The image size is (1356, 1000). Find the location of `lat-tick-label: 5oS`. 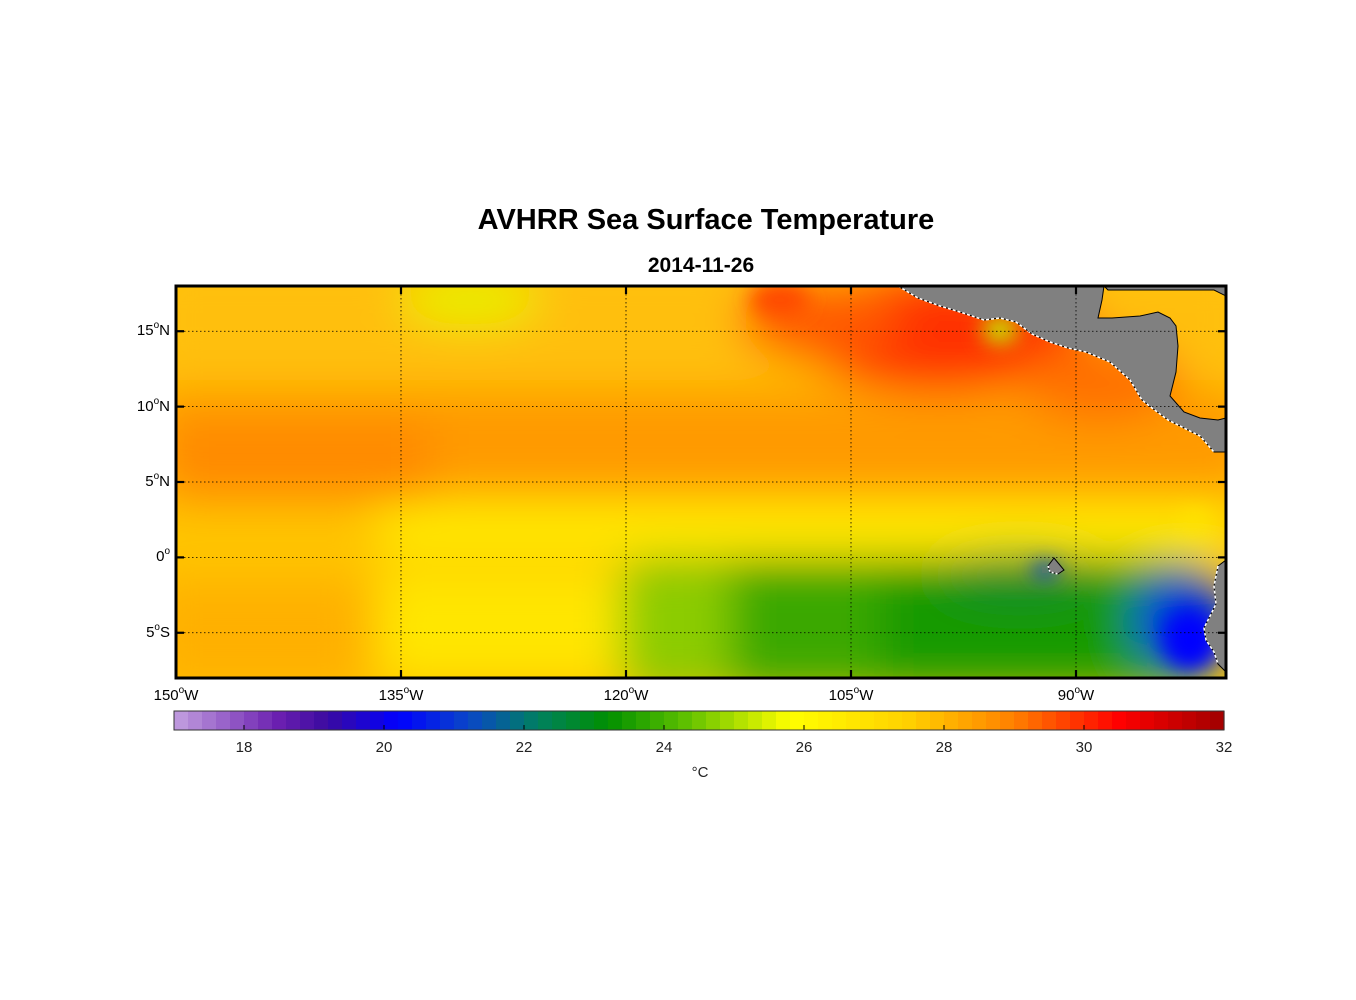

lat-tick-label: 5oS is located at coordinates (158, 631).